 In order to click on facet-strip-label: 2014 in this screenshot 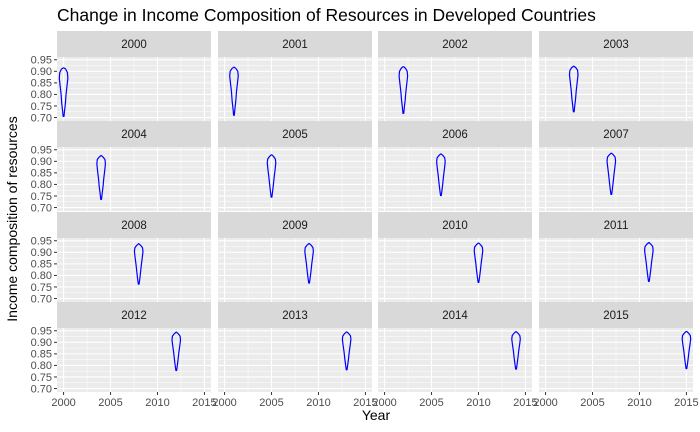, I will do `click(455, 316)`.